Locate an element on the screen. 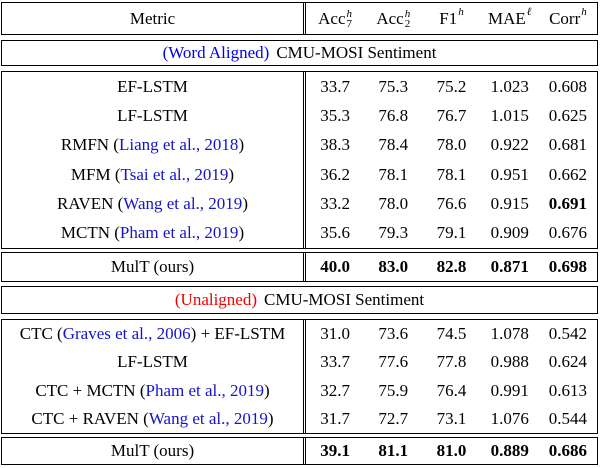 This screenshot has width=606, height=468. table-row: 38.3 78.4 78.0 0.922 0.681 is located at coordinates (451, 145).